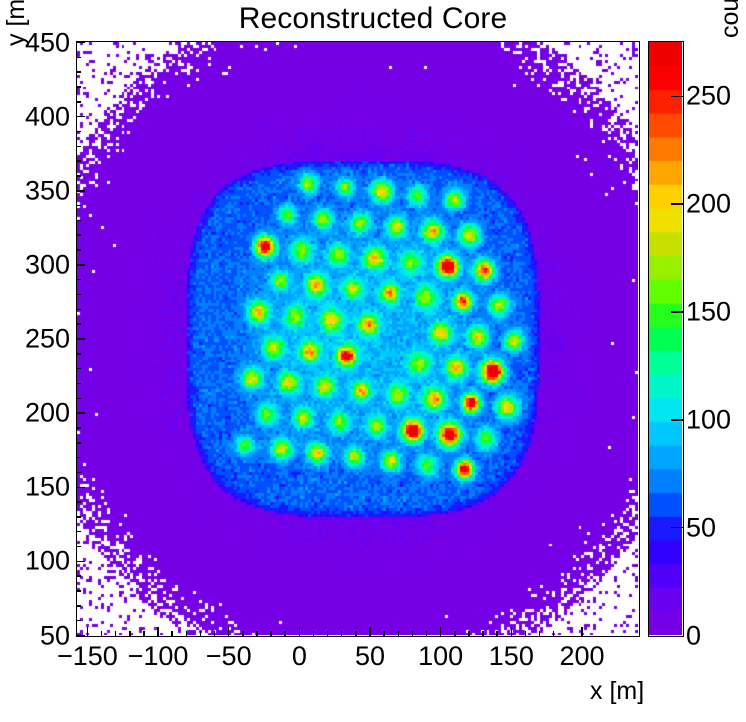 The image size is (746, 722). What do you see at coordinates (158, 656) in the screenshot?
I see `x-tick-label: −100` at bounding box center [158, 656].